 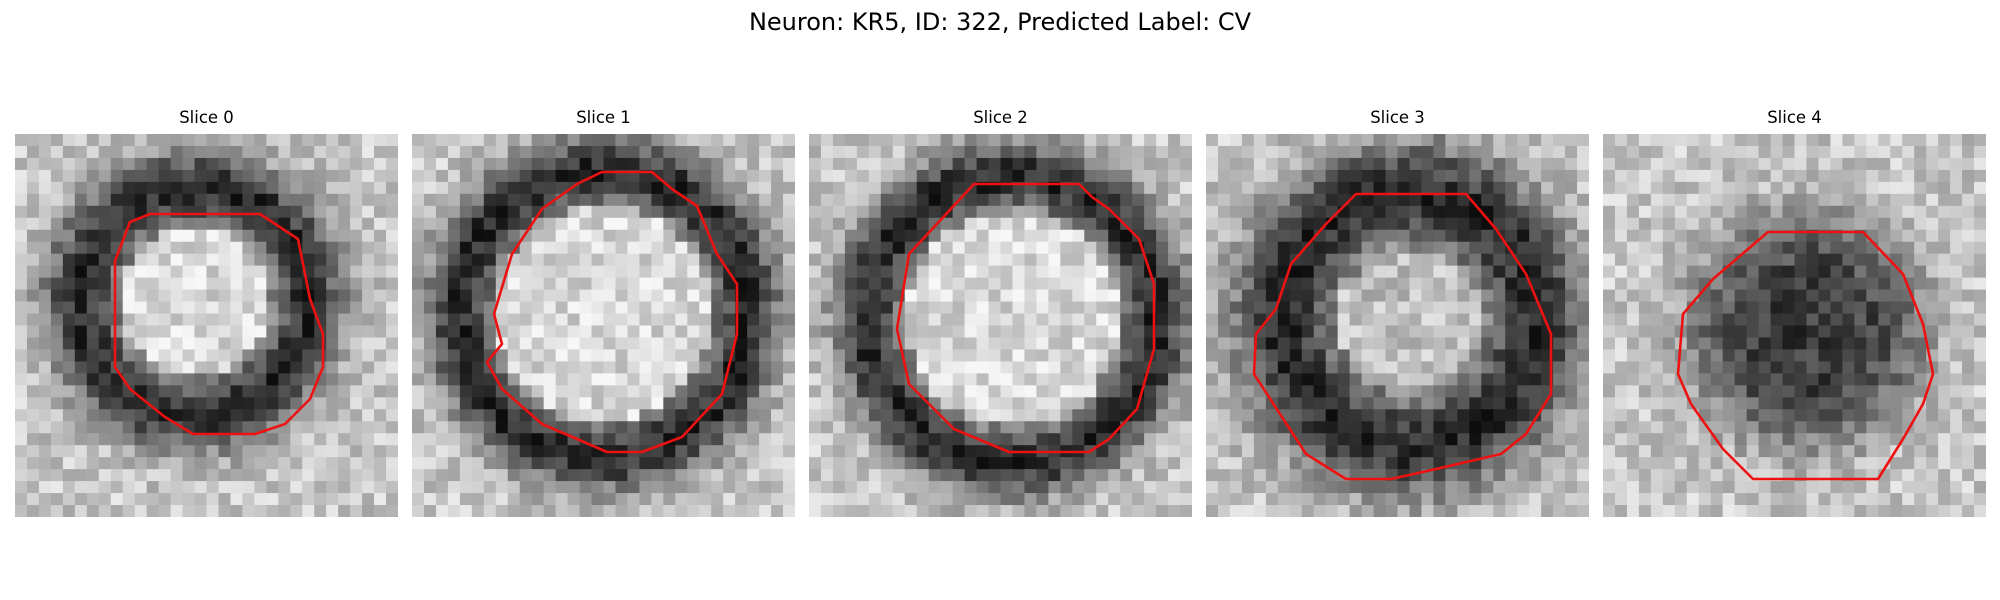 I want to click on slice-4-image, so click(x=1794, y=325).